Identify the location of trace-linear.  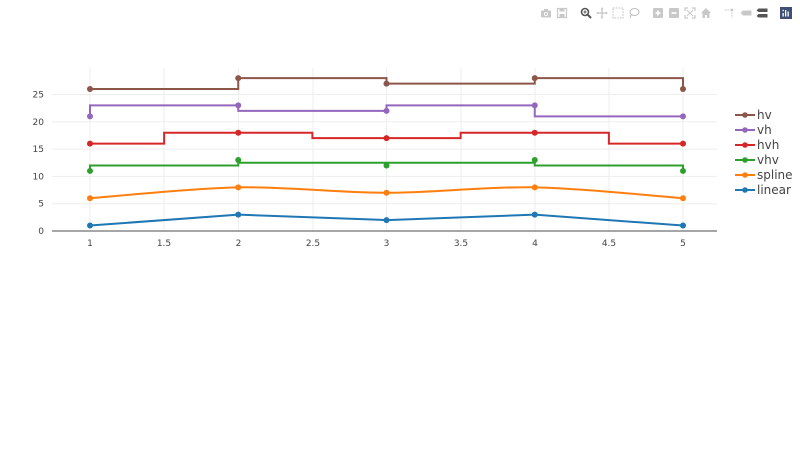
(386, 220).